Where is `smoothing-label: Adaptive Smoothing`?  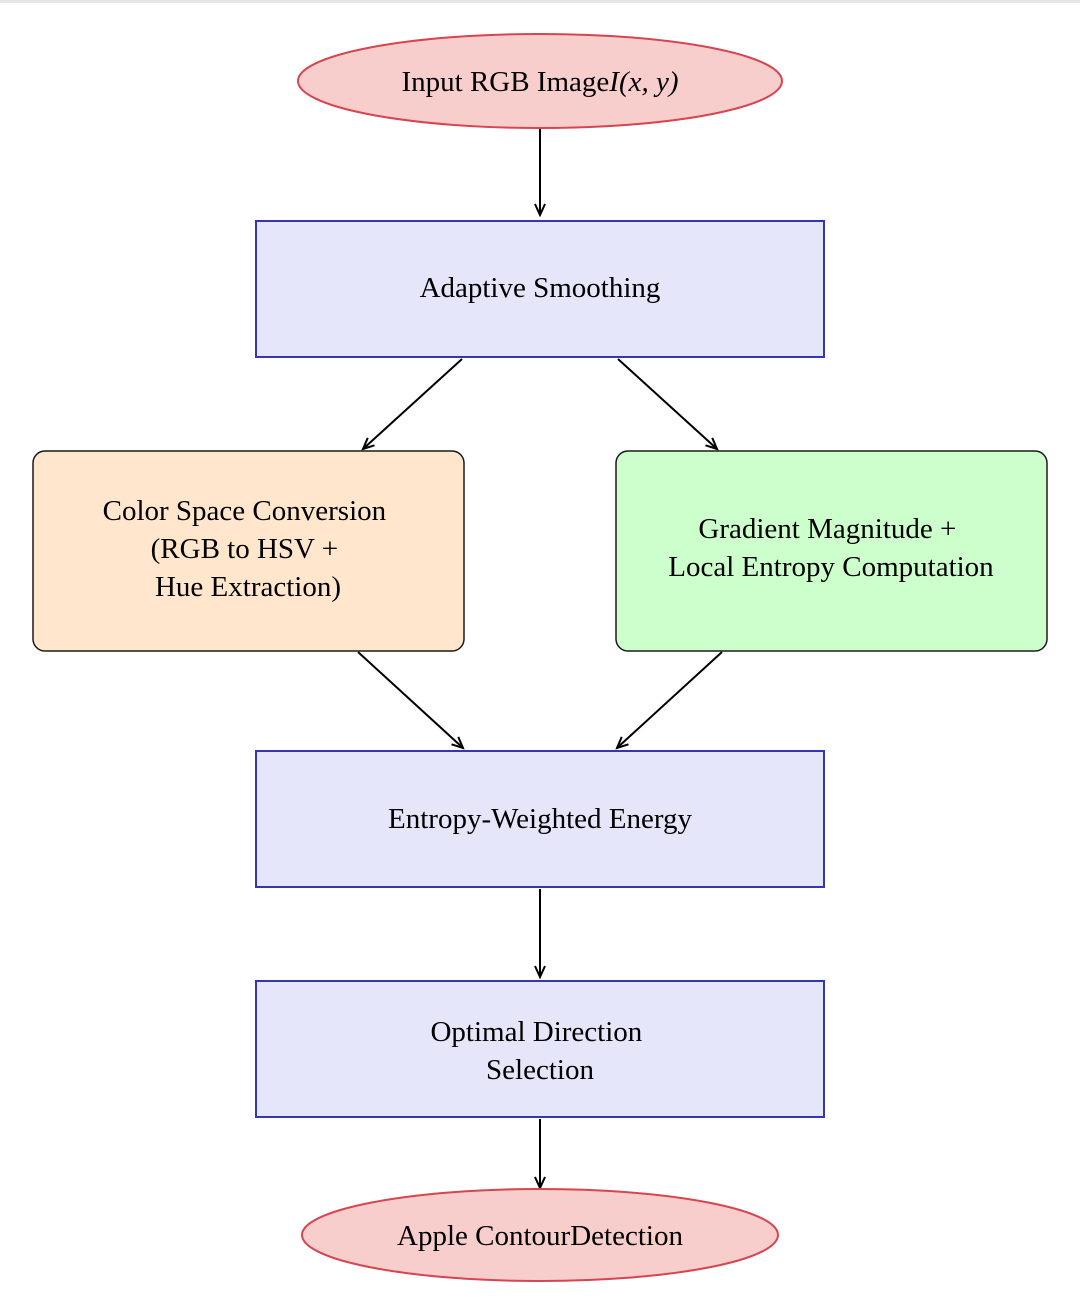
smoothing-label: Adaptive Smoothing is located at coordinates (540, 288).